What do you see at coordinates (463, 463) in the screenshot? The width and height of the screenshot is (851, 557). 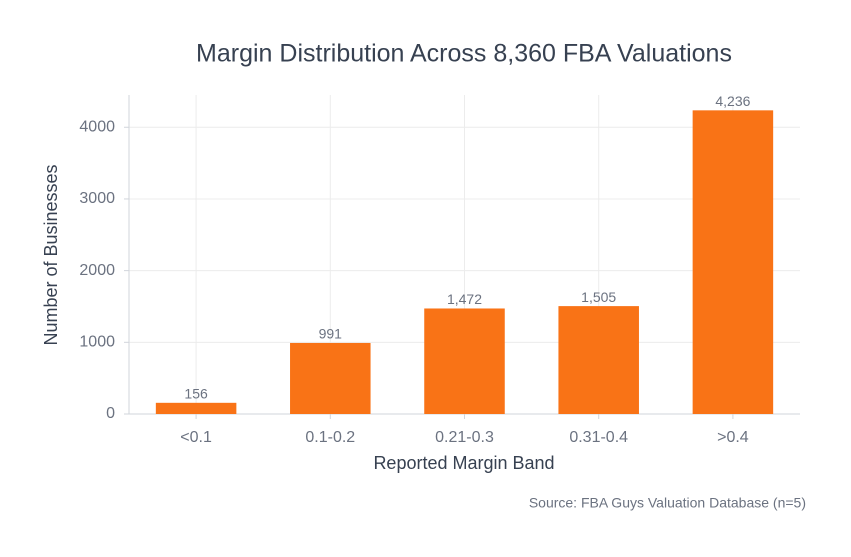 I see `x-axis-label: Reported Margin Band` at bounding box center [463, 463].